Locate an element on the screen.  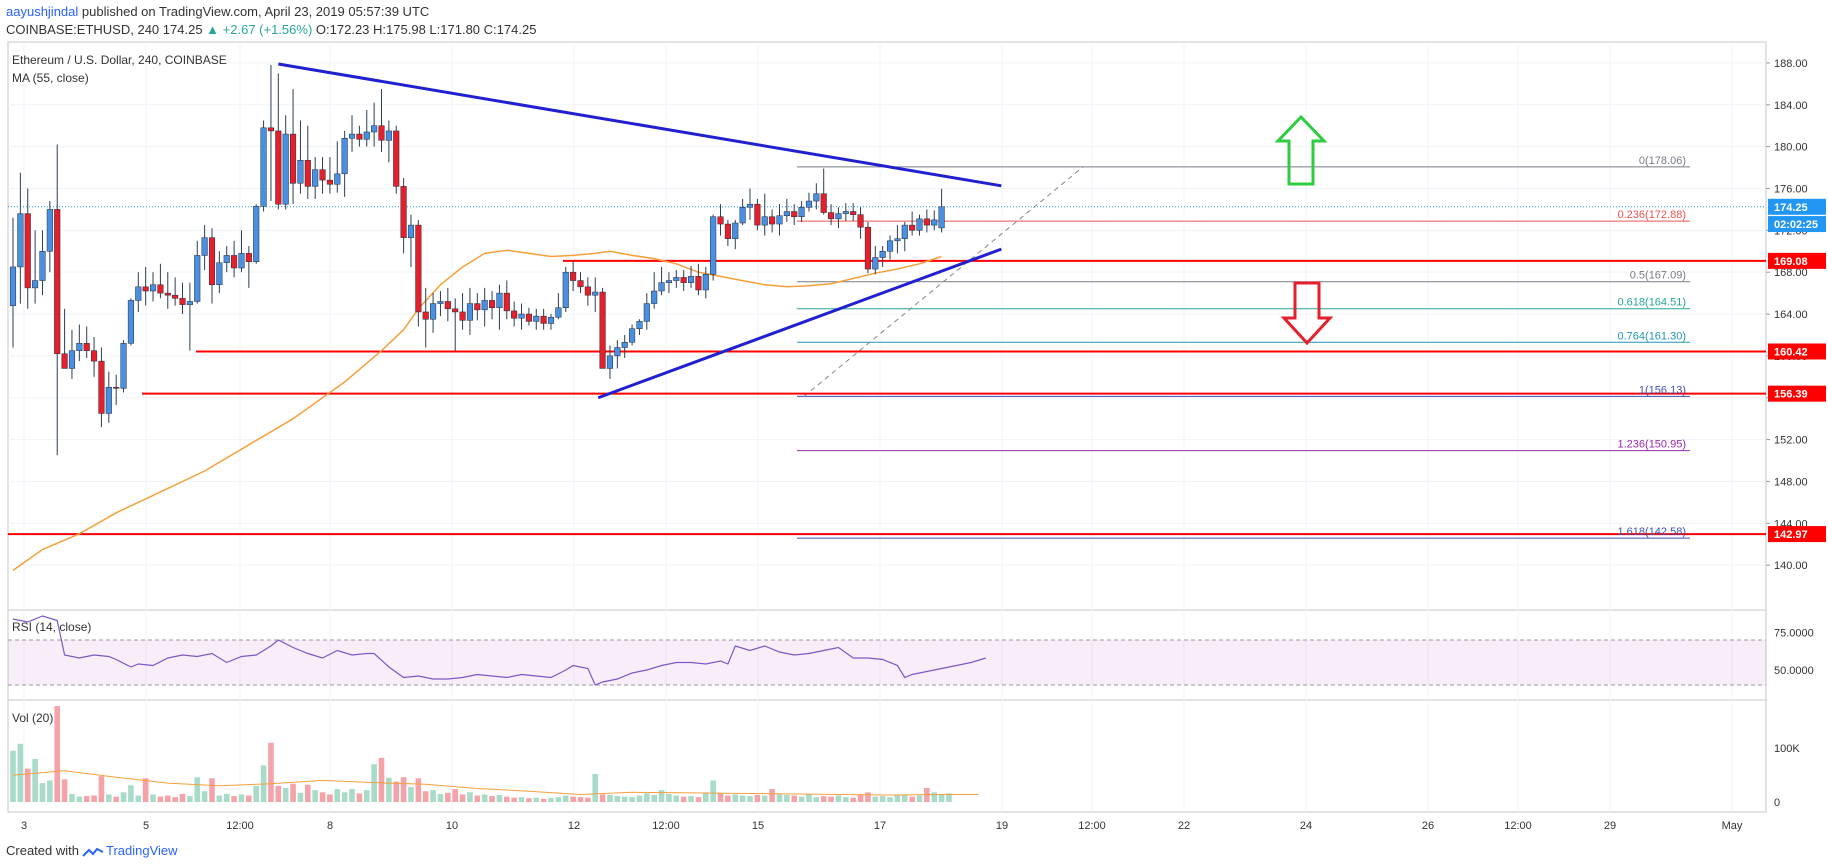
y-tick-label: 168.00 is located at coordinates (1791, 273).